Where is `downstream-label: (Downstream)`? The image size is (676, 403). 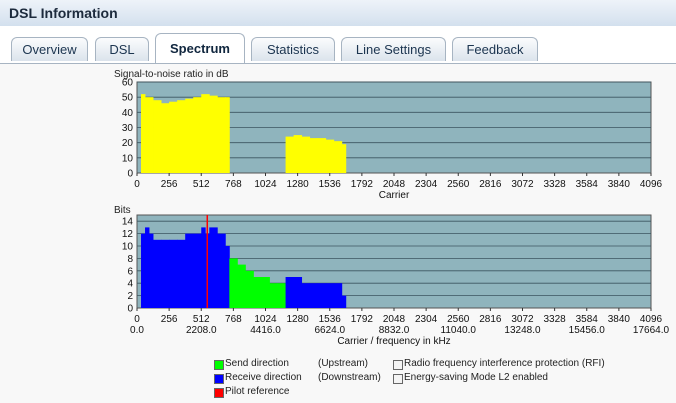 downstream-label: (Downstream) is located at coordinates (349, 377).